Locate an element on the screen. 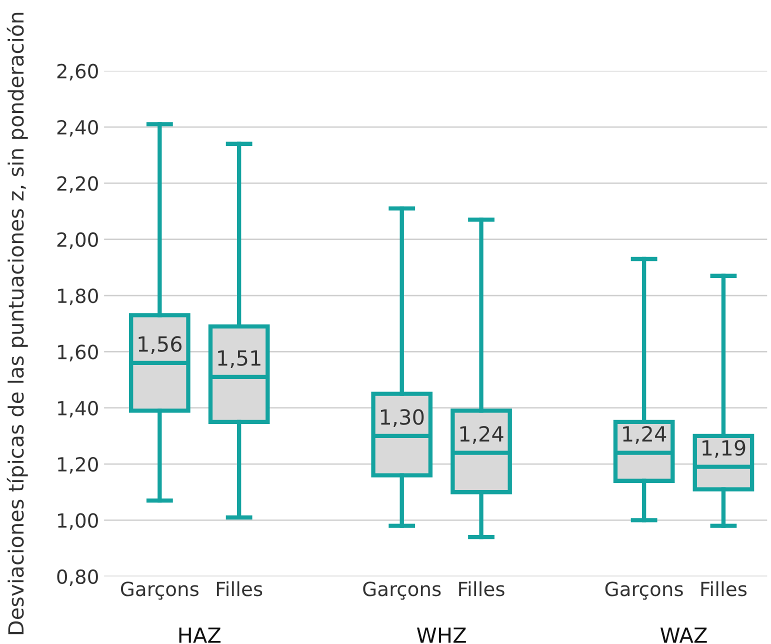 The image size is (771, 644). text: 1,56 is located at coordinates (160, 345).